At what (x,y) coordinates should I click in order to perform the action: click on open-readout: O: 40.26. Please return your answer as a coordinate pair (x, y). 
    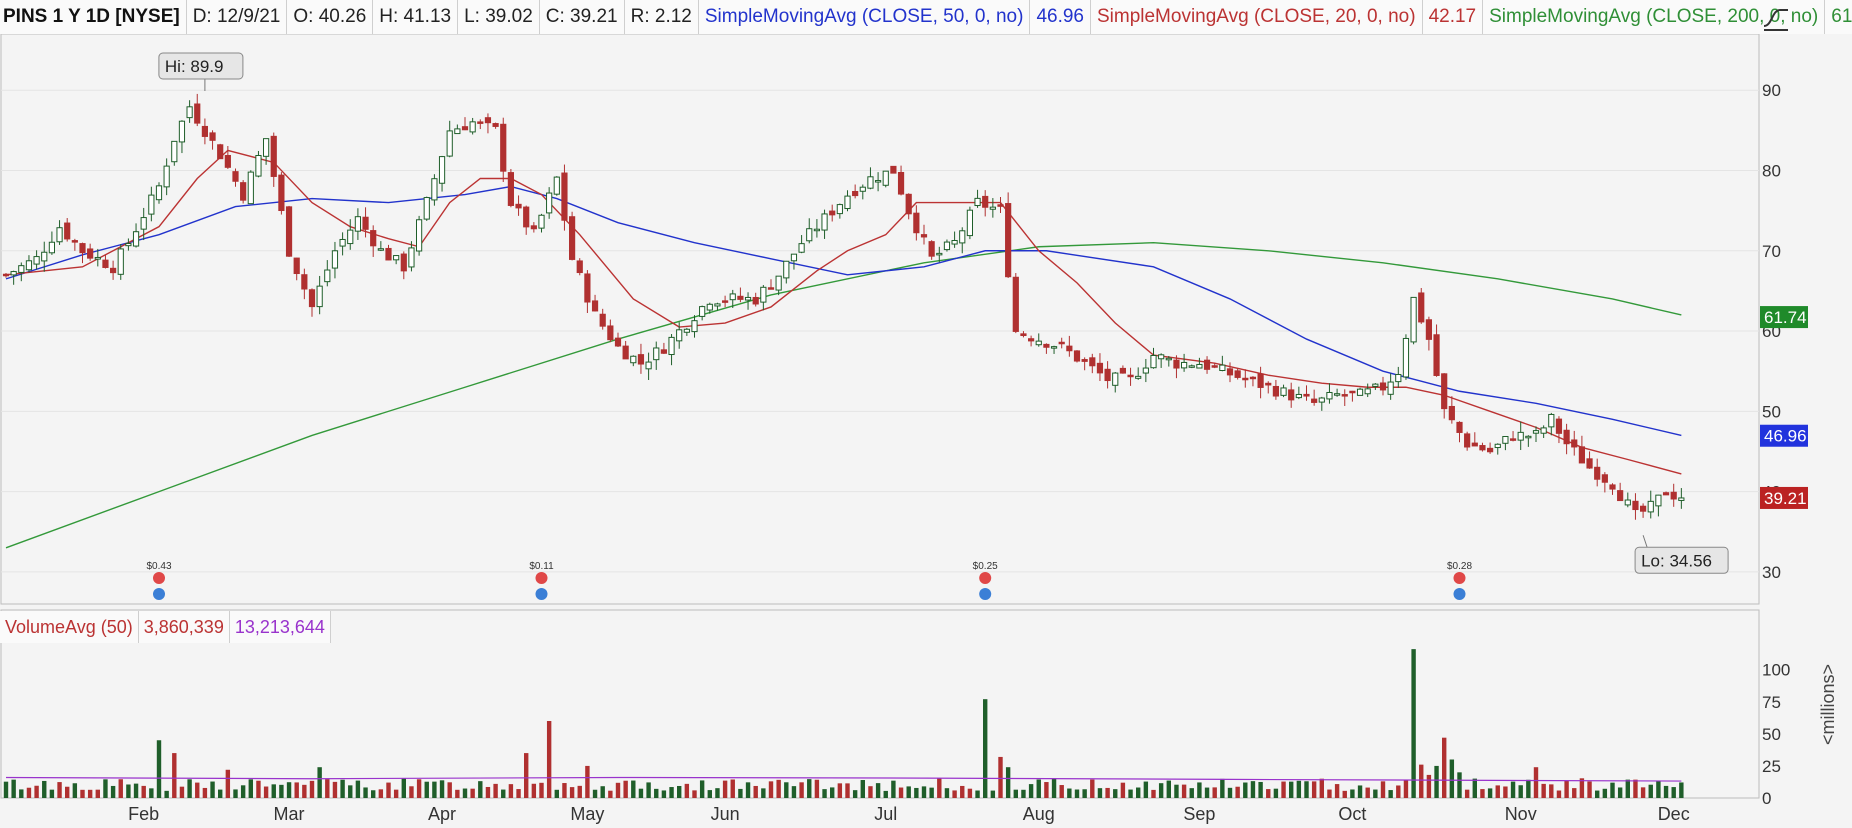
    Looking at the image, I should click on (330, 17).